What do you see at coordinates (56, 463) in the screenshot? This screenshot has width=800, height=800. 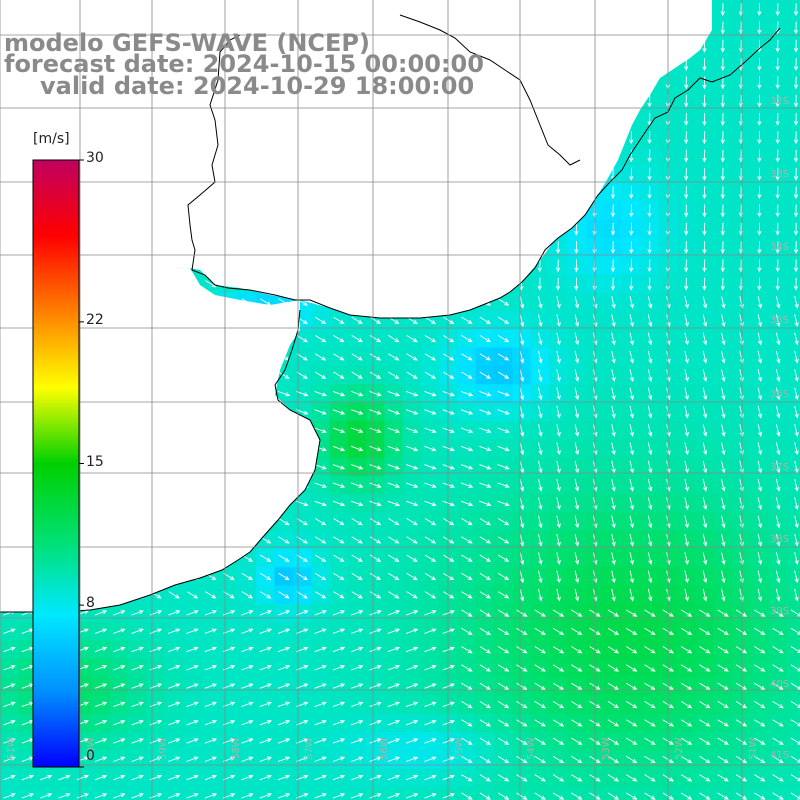 I see `colorbar-ramp` at bounding box center [56, 463].